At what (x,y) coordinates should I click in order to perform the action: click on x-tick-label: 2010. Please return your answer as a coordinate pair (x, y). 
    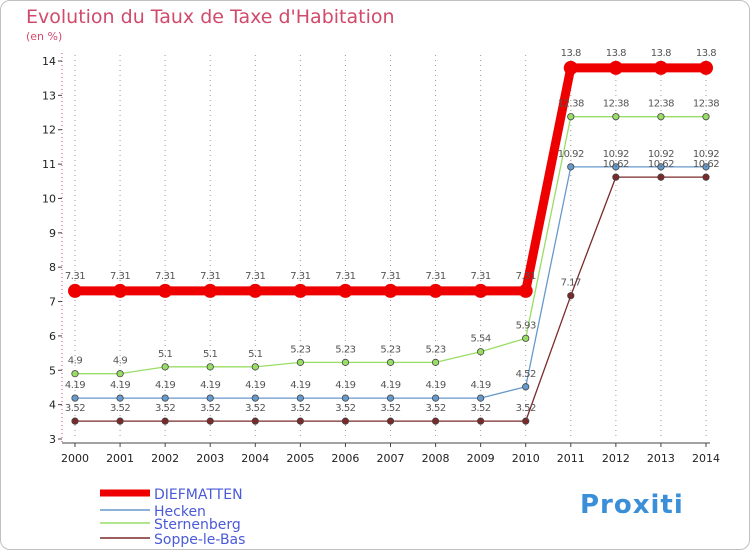
    Looking at the image, I should click on (526, 458).